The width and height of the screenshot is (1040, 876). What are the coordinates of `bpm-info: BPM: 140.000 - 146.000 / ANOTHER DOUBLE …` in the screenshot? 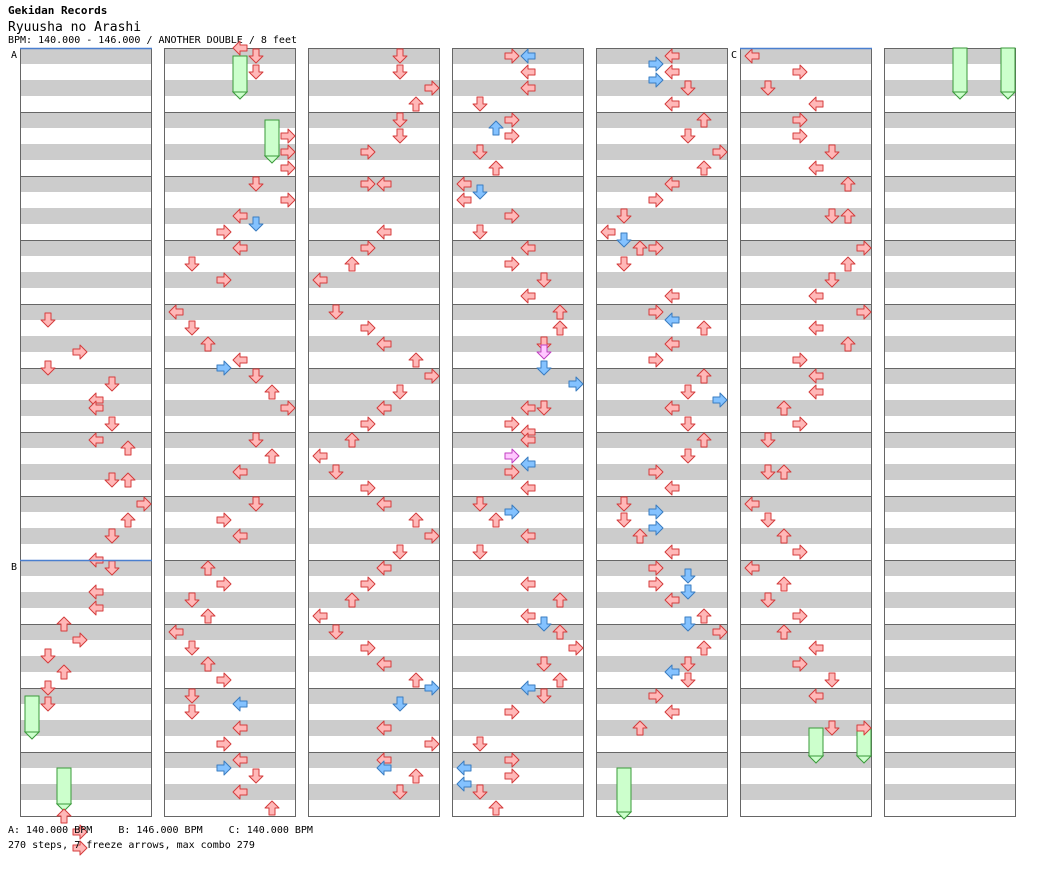 It's located at (152, 40).